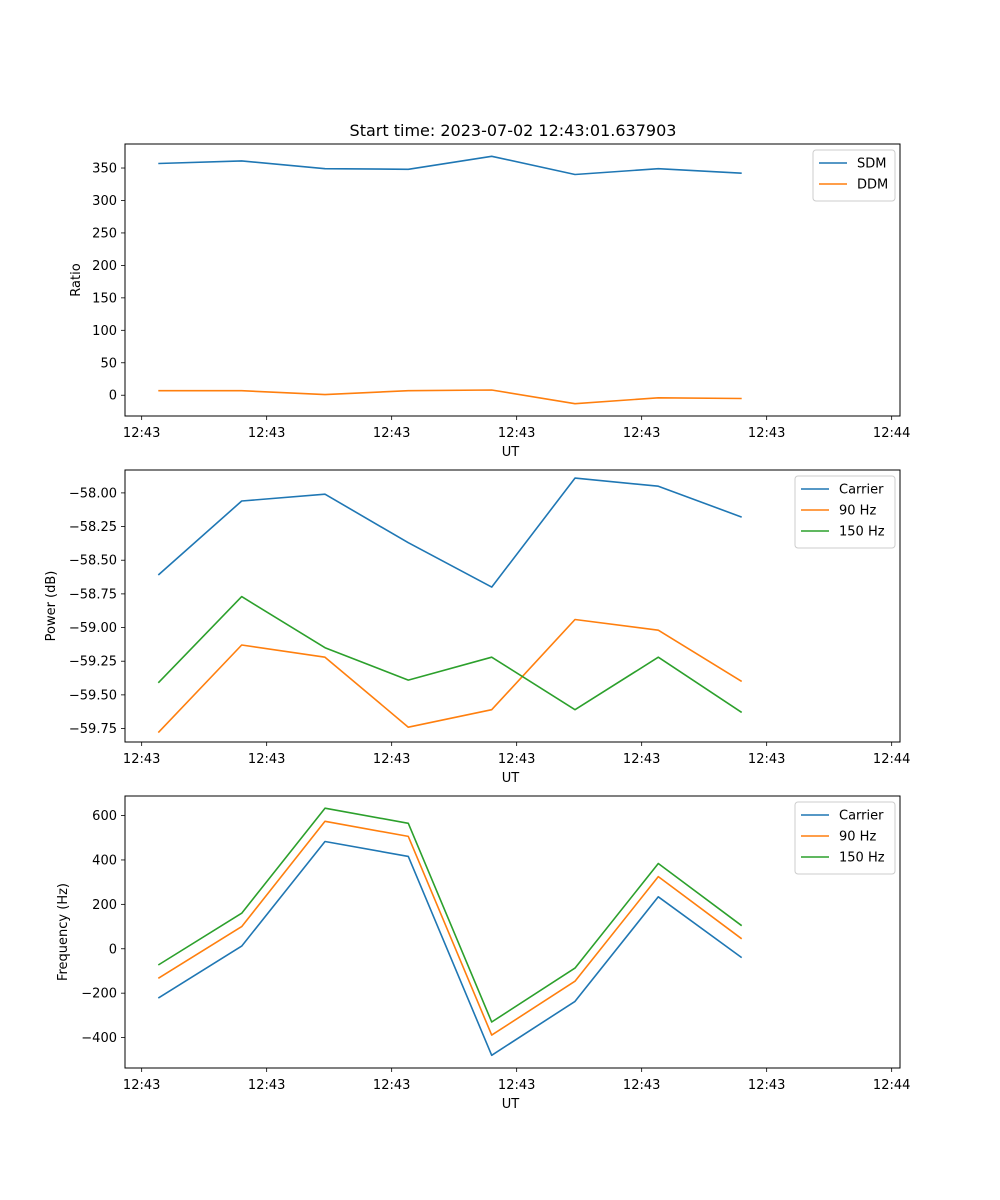 The image size is (1000, 1200). What do you see at coordinates (93, 695) in the screenshot?
I see `y-tick-label: −59.50` at bounding box center [93, 695].